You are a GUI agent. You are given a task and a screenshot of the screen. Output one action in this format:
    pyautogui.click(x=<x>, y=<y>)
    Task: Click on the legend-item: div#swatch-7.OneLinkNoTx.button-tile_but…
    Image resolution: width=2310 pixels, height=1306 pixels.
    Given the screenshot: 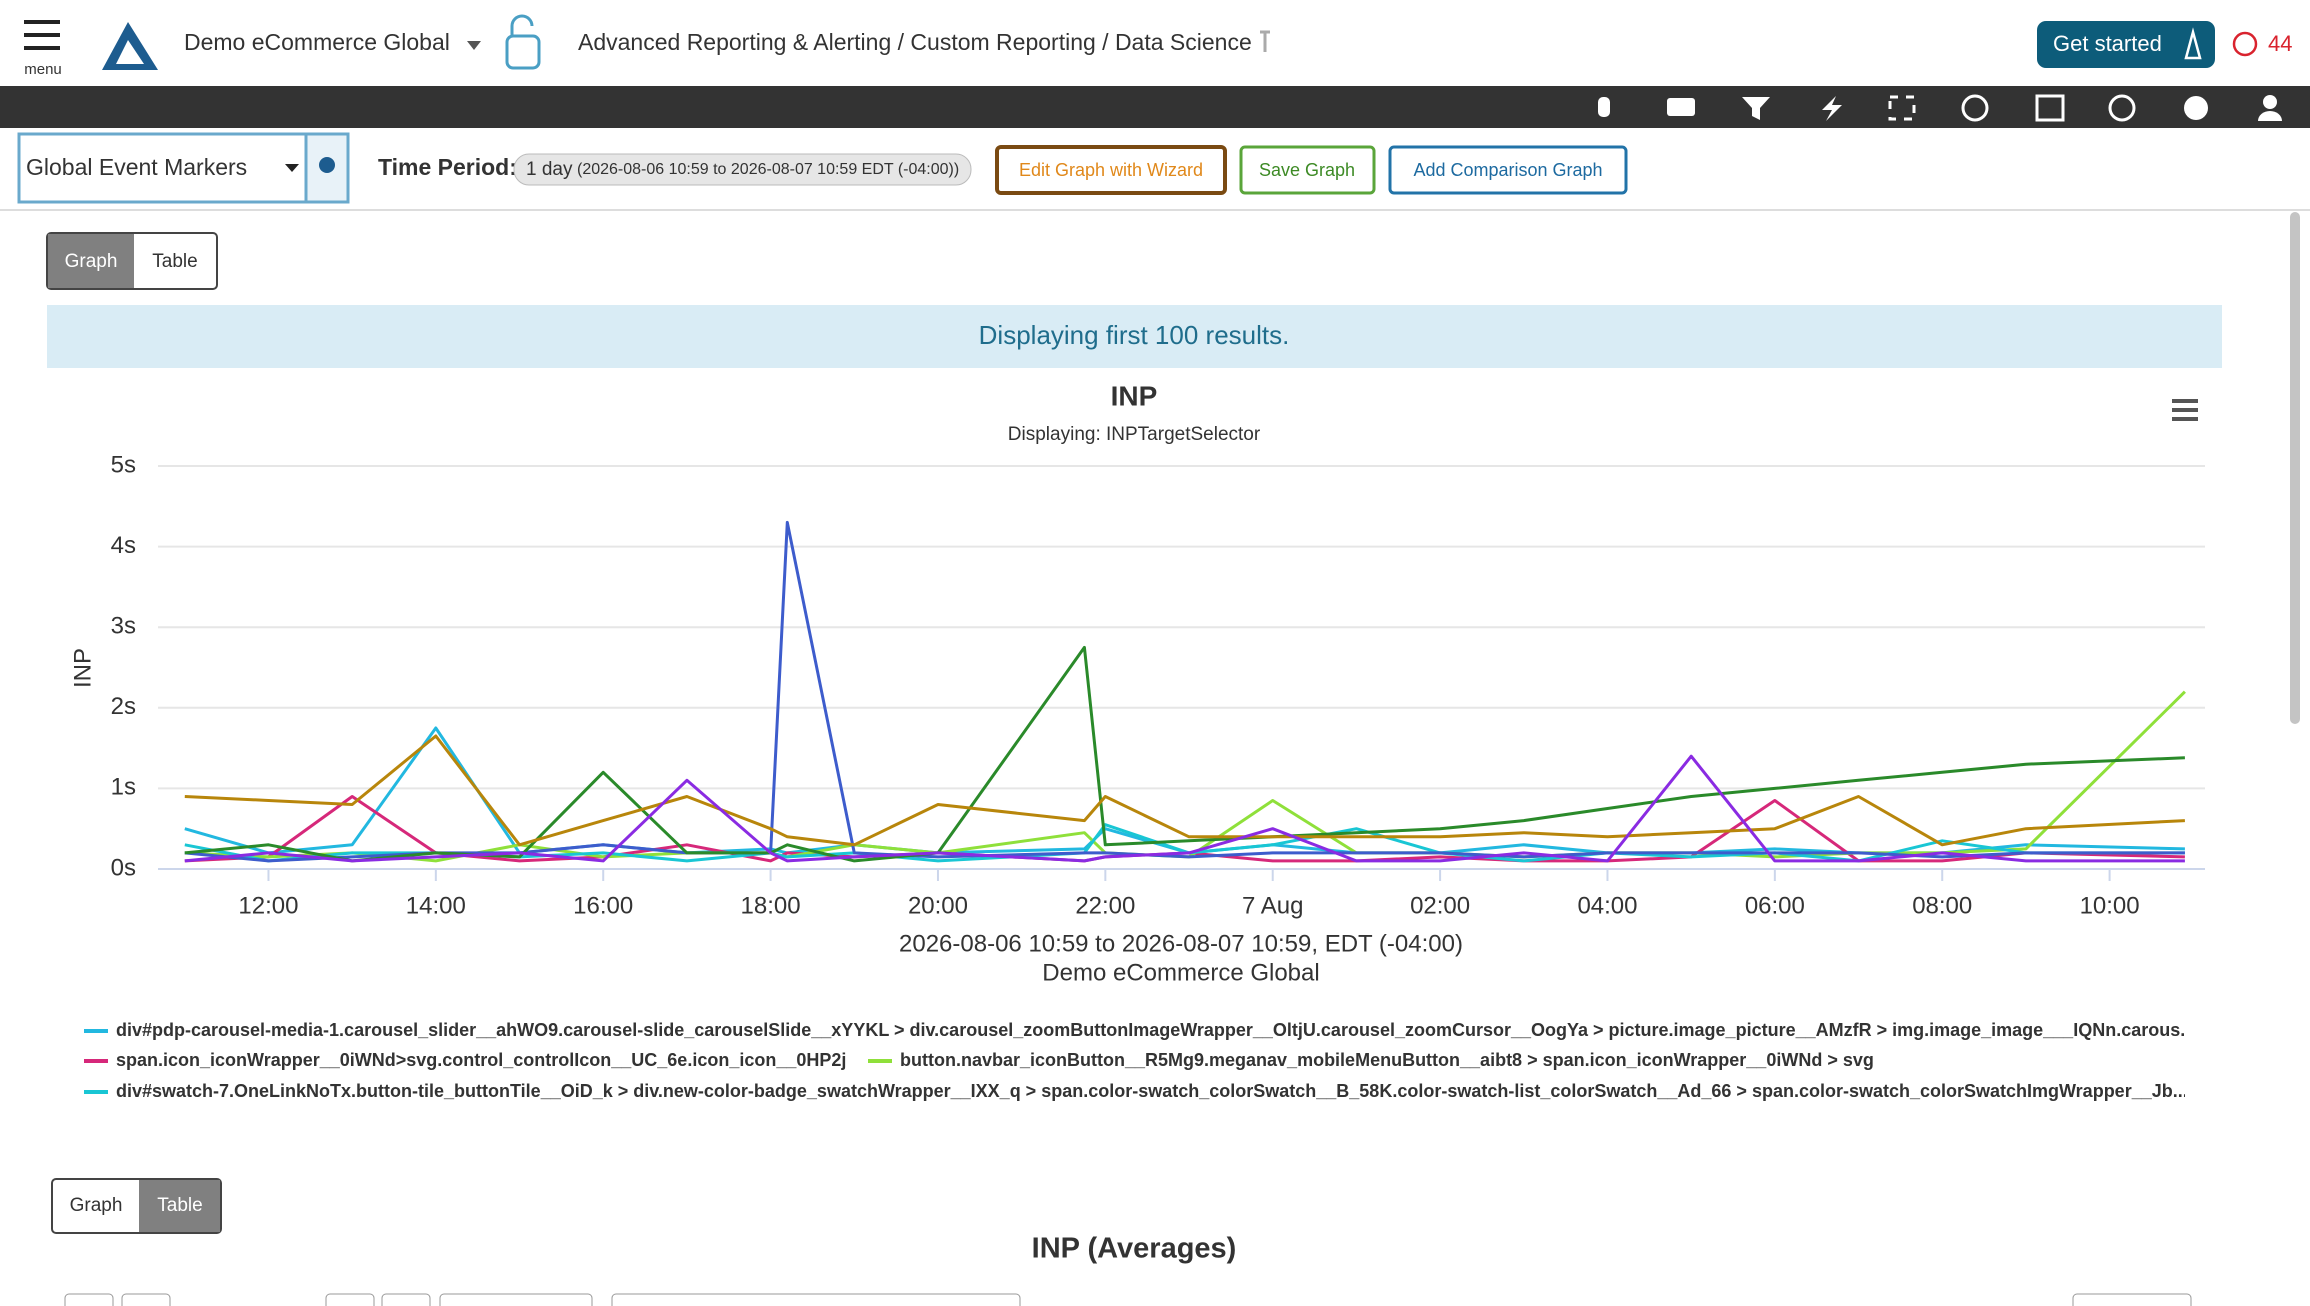 What is the action you would take?
    pyautogui.click(x=1136, y=1091)
    